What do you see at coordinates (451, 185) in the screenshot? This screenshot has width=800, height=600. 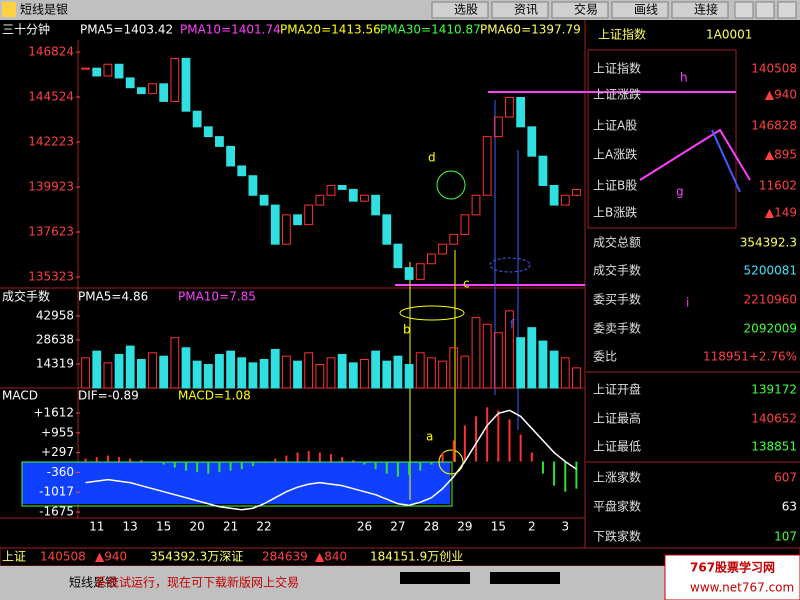 I see `annotation-circle` at bounding box center [451, 185].